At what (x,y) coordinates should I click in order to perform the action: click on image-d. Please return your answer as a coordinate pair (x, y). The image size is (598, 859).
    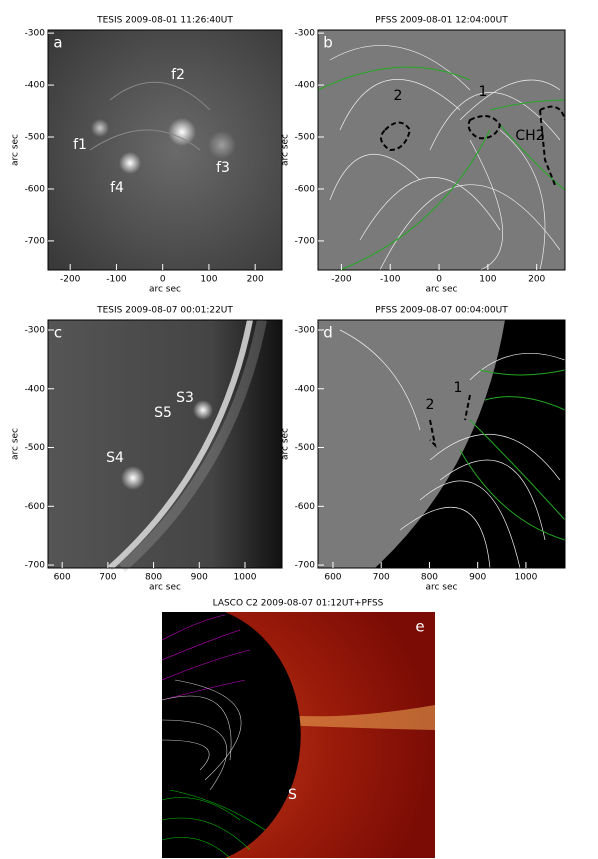
    Looking at the image, I should click on (441, 444).